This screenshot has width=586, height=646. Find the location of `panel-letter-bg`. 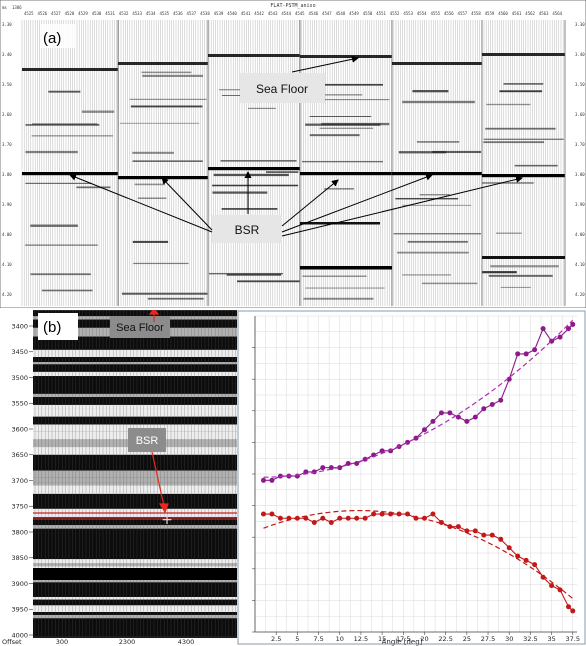

panel-letter-bg is located at coordinates (58, 36).